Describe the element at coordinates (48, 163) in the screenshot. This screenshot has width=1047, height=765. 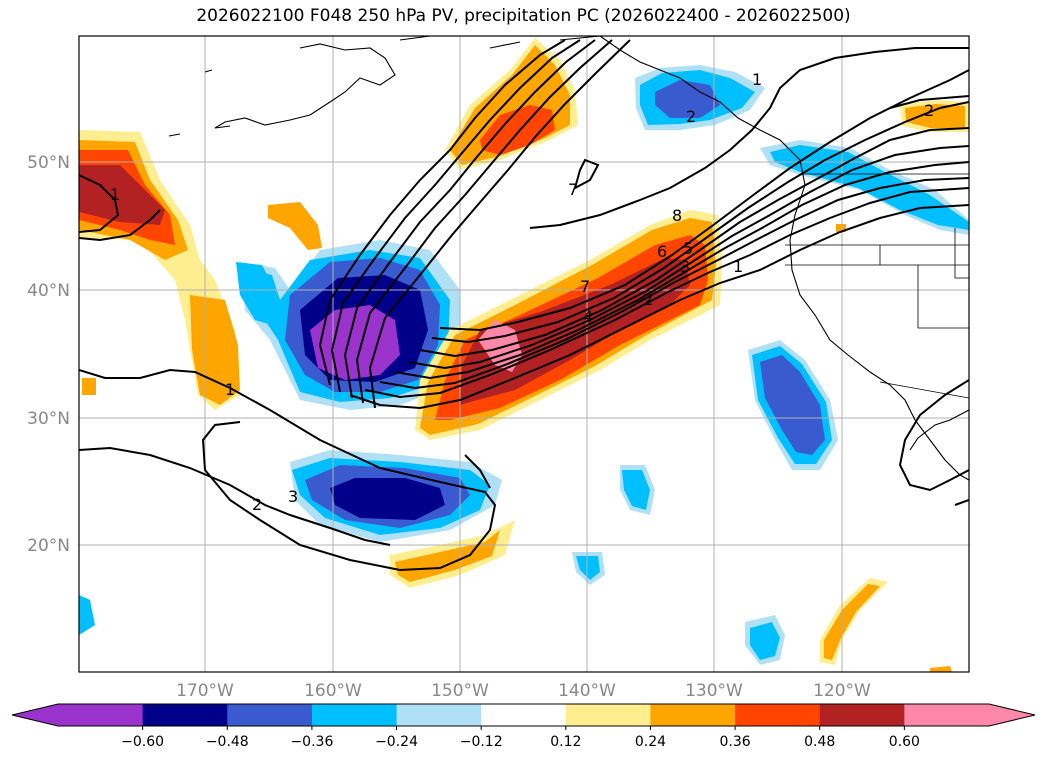
I see `lat-label-50n: 50°N` at that location.